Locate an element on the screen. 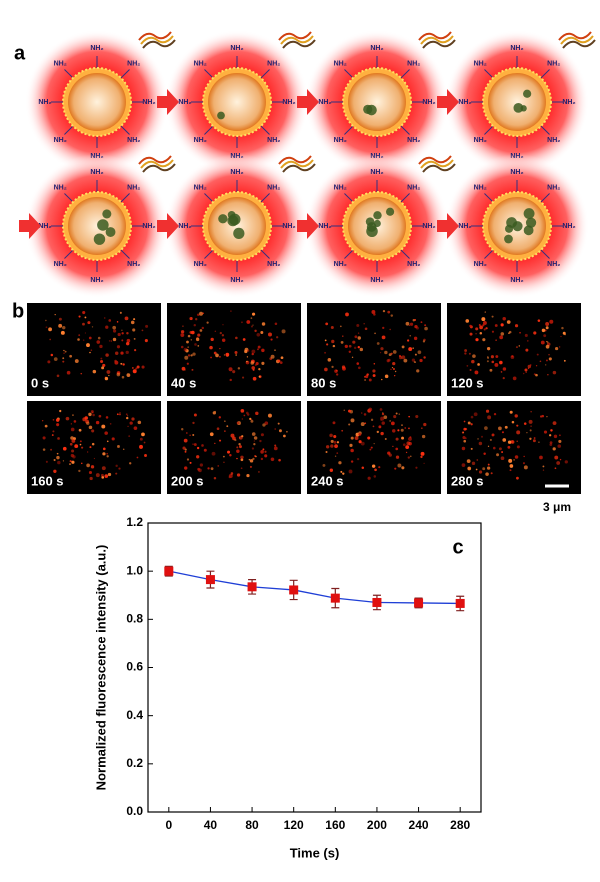 This screenshot has height=882, width=600. x-tick-label: 0 is located at coordinates (168, 825).